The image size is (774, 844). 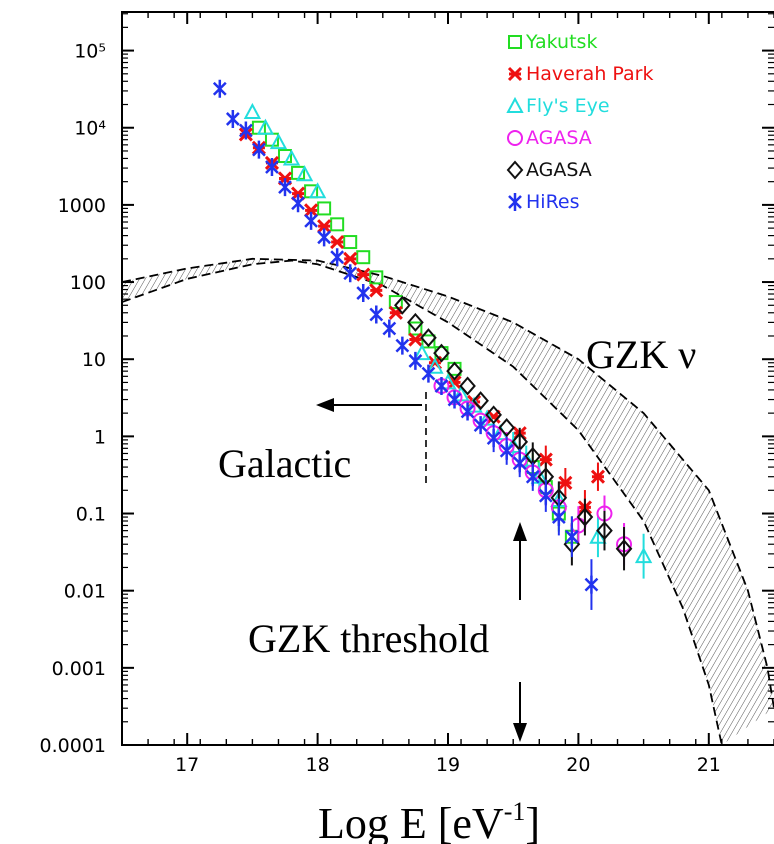 I want to click on x-tick-label: 21, so click(x=709, y=765).